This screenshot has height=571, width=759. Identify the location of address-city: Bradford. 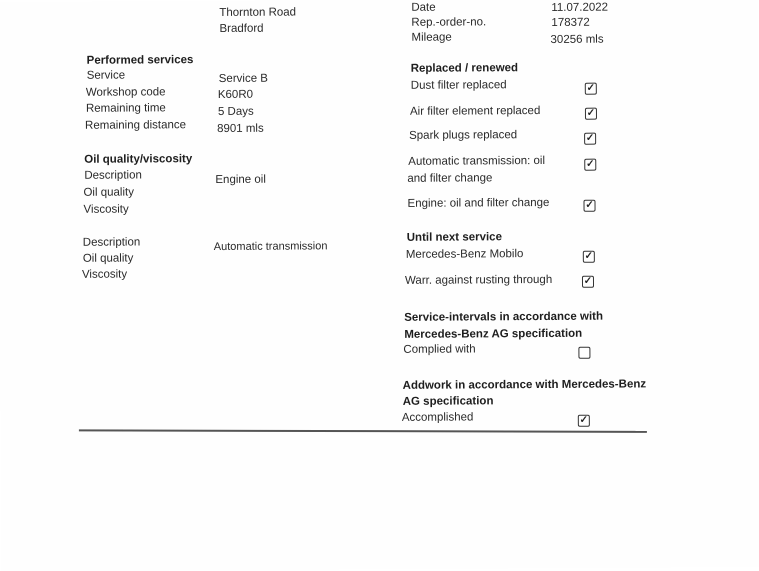
(241, 28).